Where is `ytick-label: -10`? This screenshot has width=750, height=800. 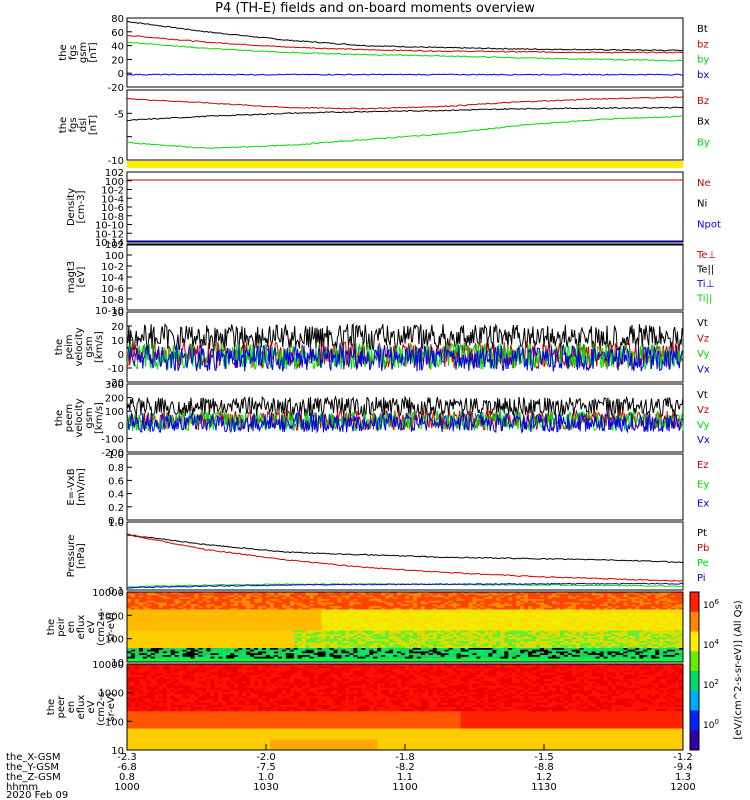
ytick-label: -10 is located at coordinates (116, 161).